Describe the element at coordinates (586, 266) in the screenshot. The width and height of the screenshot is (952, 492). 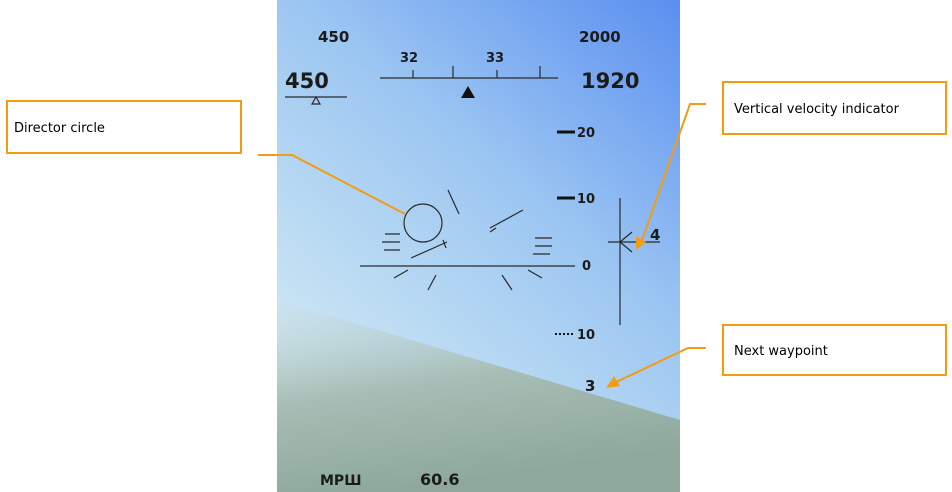
I see `pitch-label: 0` at that location.